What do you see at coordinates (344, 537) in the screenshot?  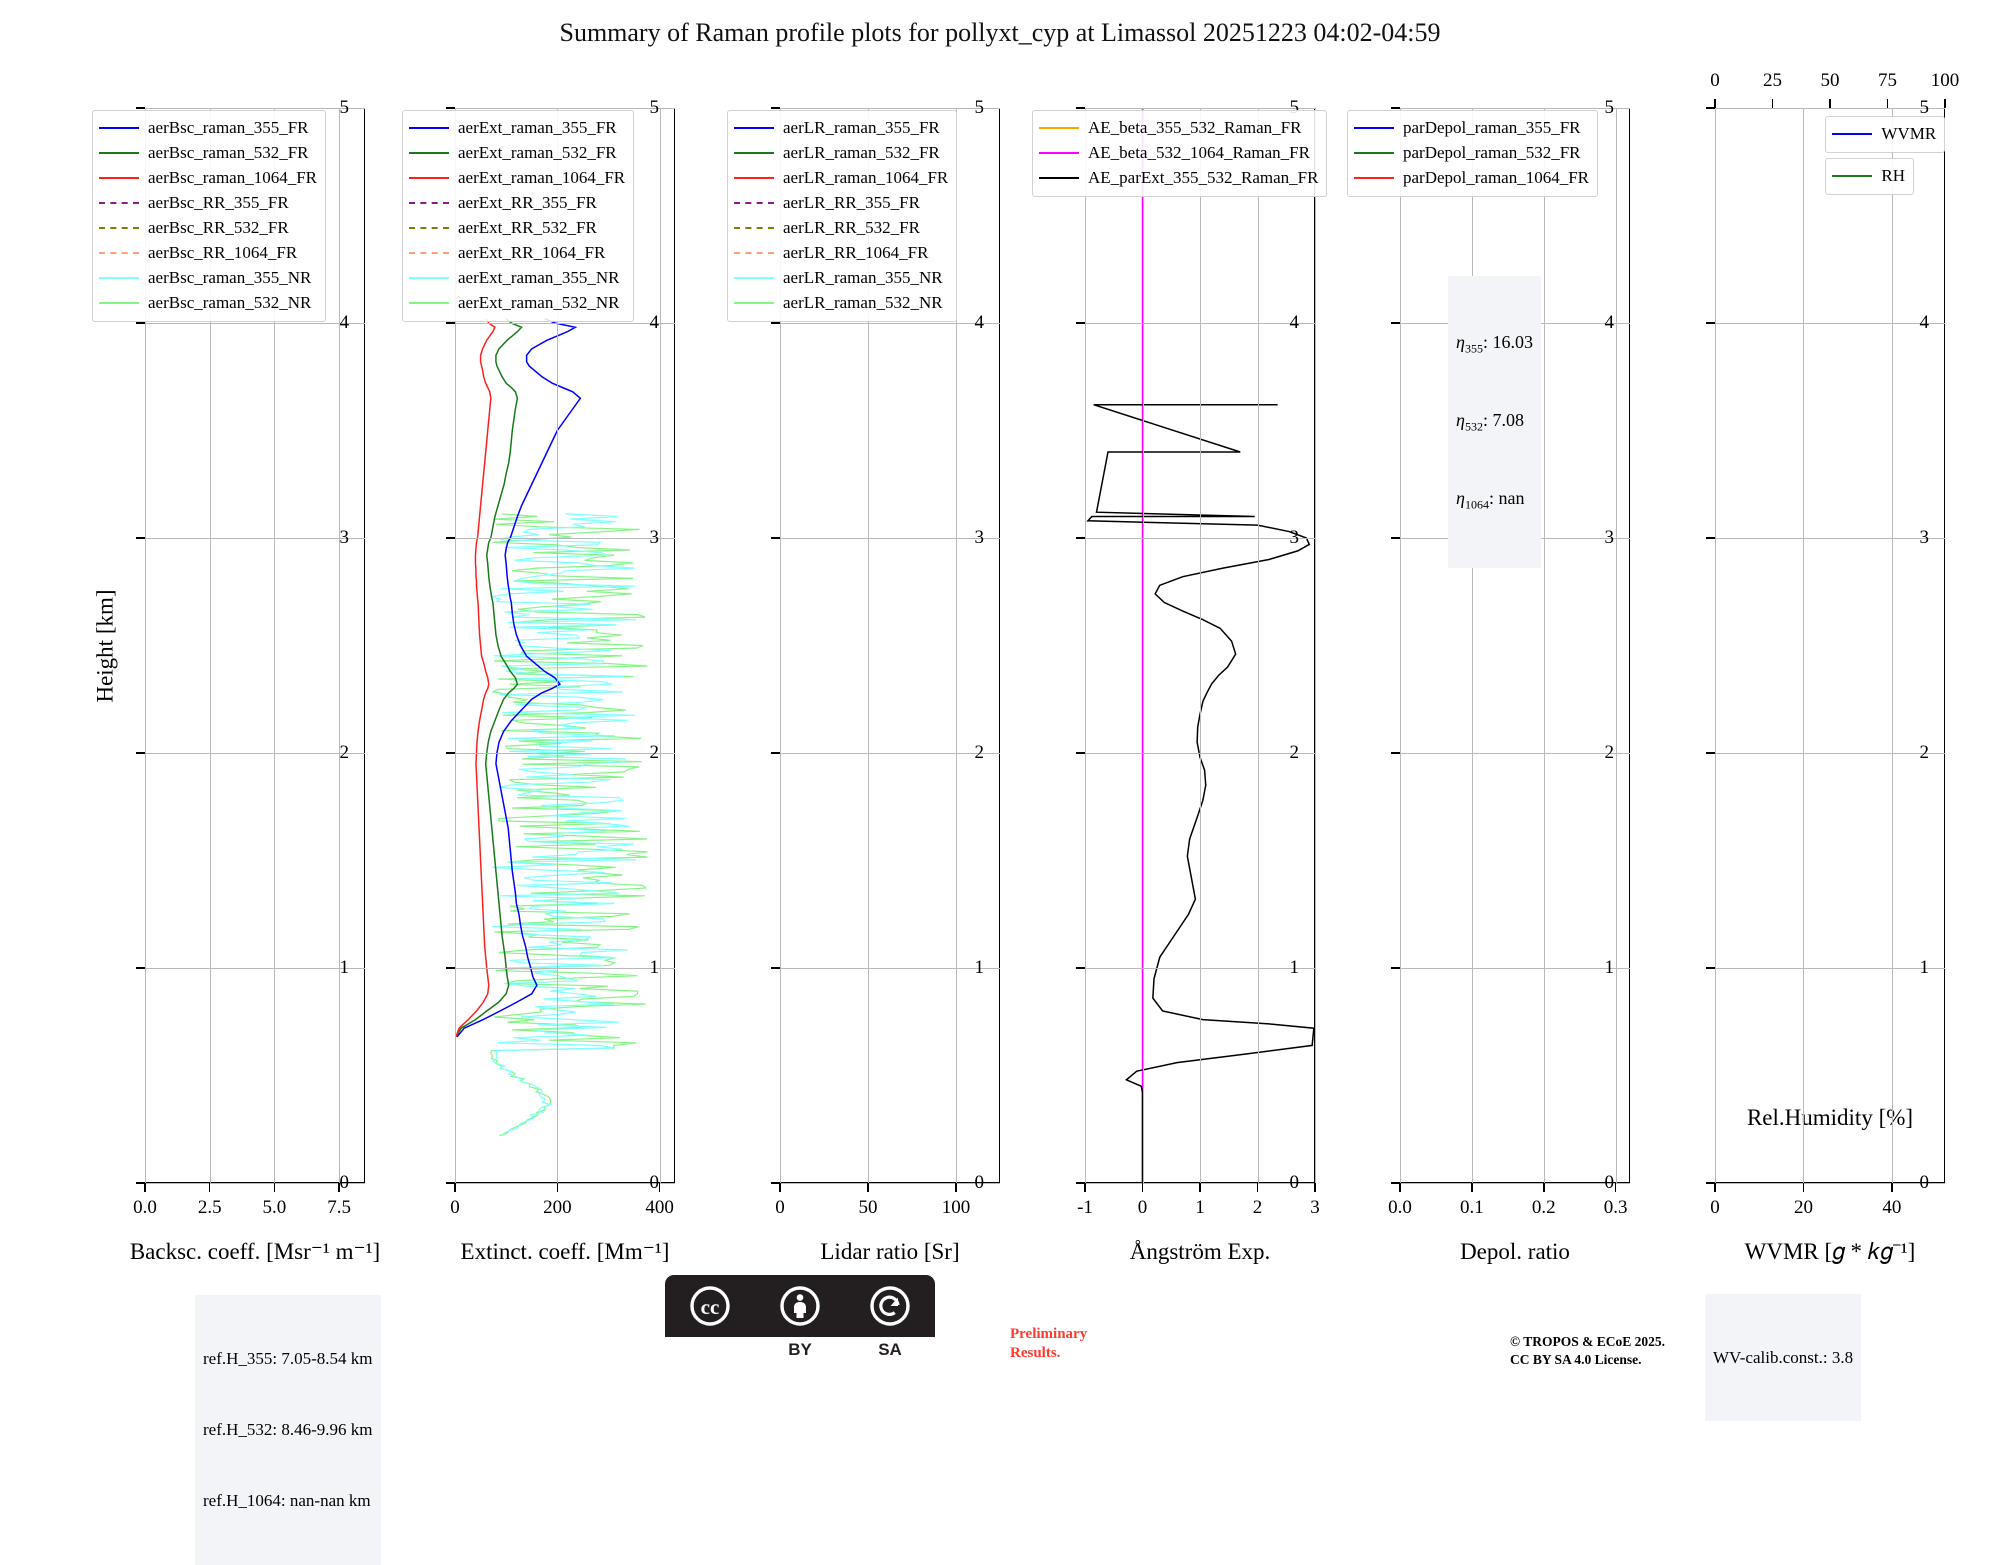 I see `y-tick-label: 3` at bounding box center [344, 537].